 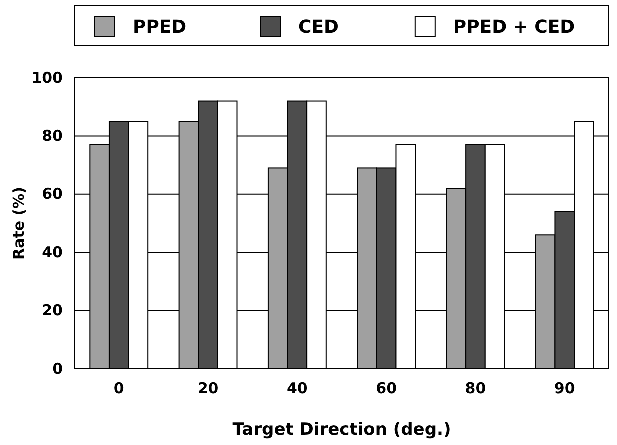 I want to click on x-tick-label: 60, so click(x=387, y=389).